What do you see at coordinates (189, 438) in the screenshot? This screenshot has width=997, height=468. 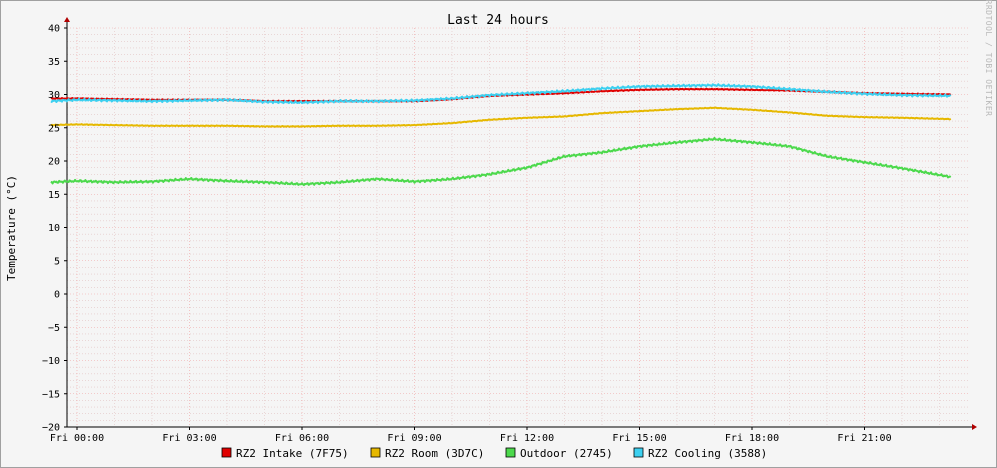 I see `x-tick-label: Fri 03:00` at bounding box center [189, 438].